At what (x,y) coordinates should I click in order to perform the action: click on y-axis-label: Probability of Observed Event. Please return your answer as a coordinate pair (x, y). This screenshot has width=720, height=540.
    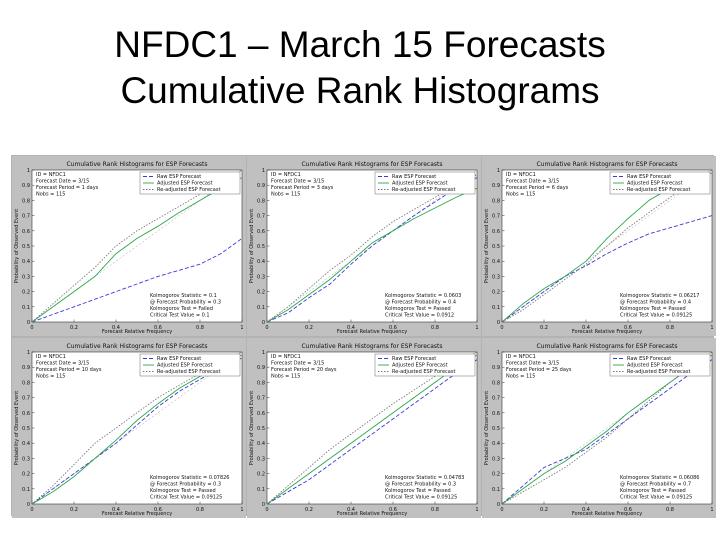
    Looking at the image, I should click on (17, 428).